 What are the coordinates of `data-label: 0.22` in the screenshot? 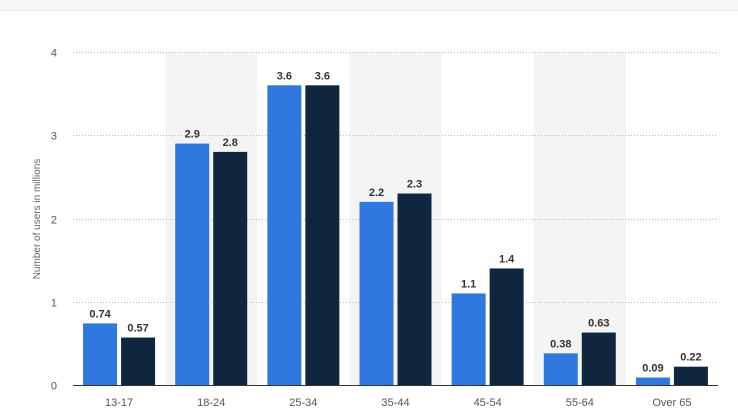 It's located at (690, 358).